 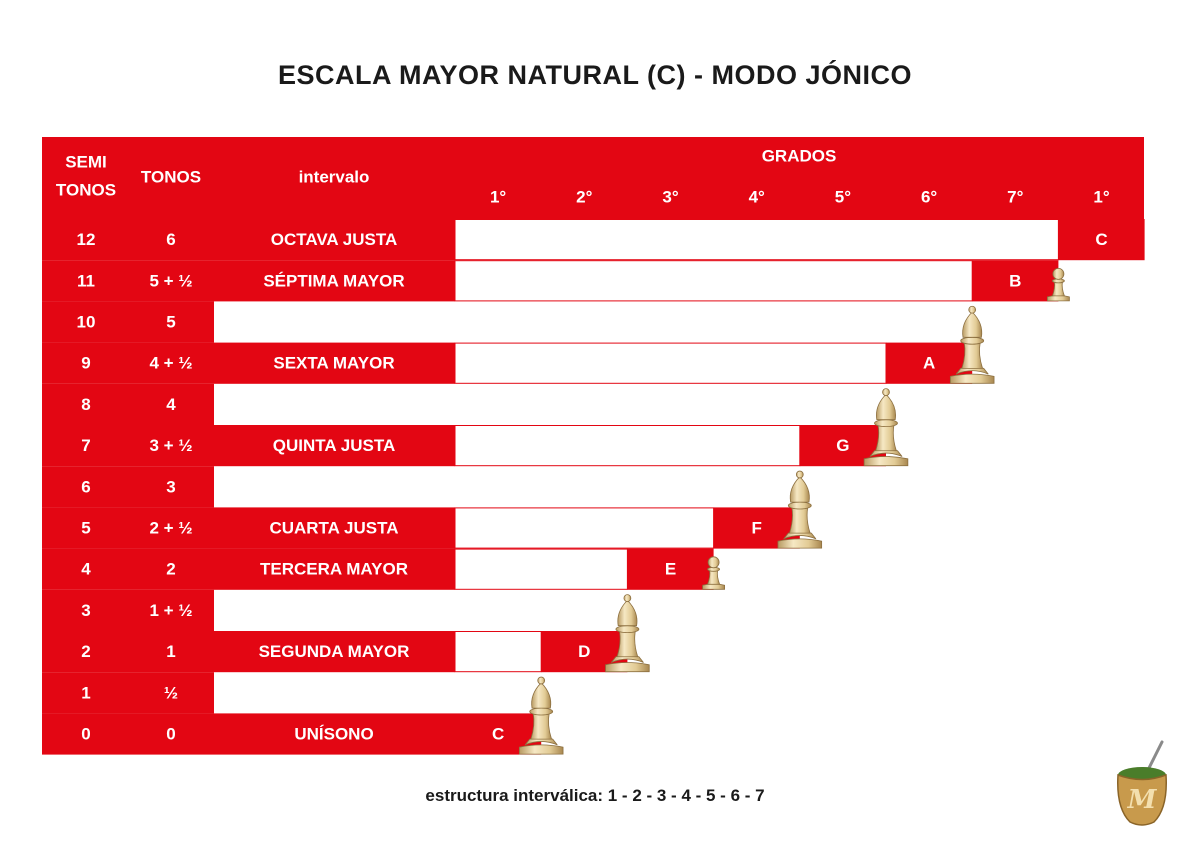 I want to click on svg-text: M, so click(x=1142, y=800).